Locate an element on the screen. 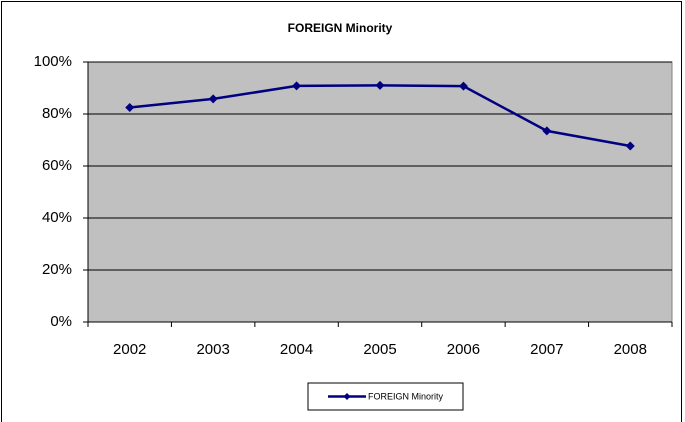 This screenshot has height=422, width=685. x-tick-label: 2007 is located at coordinates (546, 349).